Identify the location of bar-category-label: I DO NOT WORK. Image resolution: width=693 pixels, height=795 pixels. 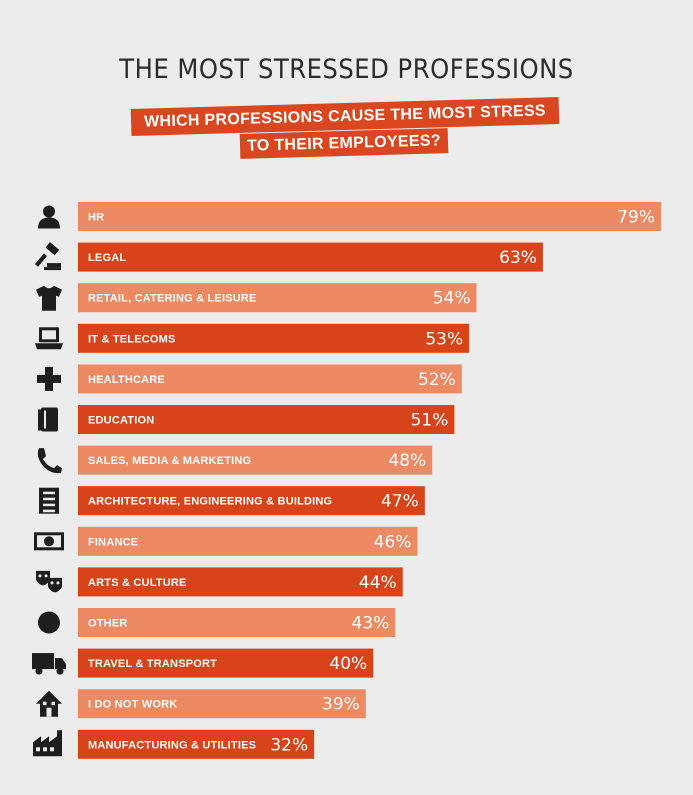
(132, 705).